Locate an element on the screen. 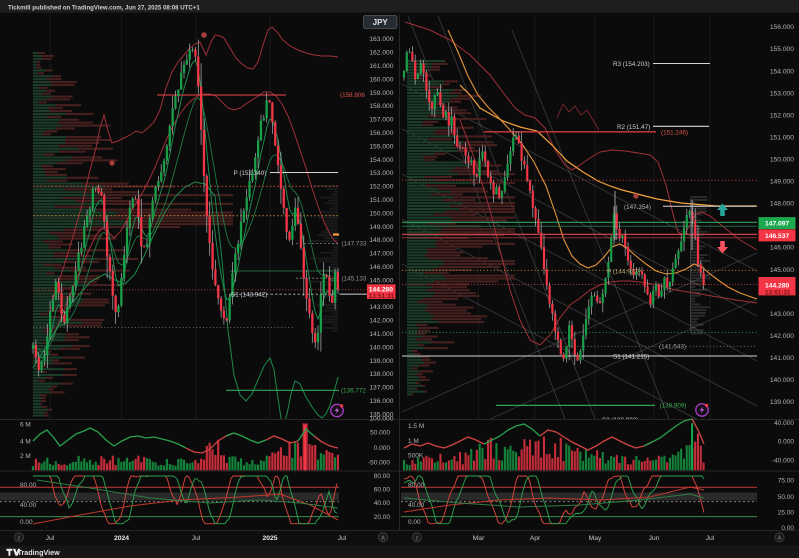 The image size is (799, 558). svg-text: -40.000 is located at coordinates (783, 461).